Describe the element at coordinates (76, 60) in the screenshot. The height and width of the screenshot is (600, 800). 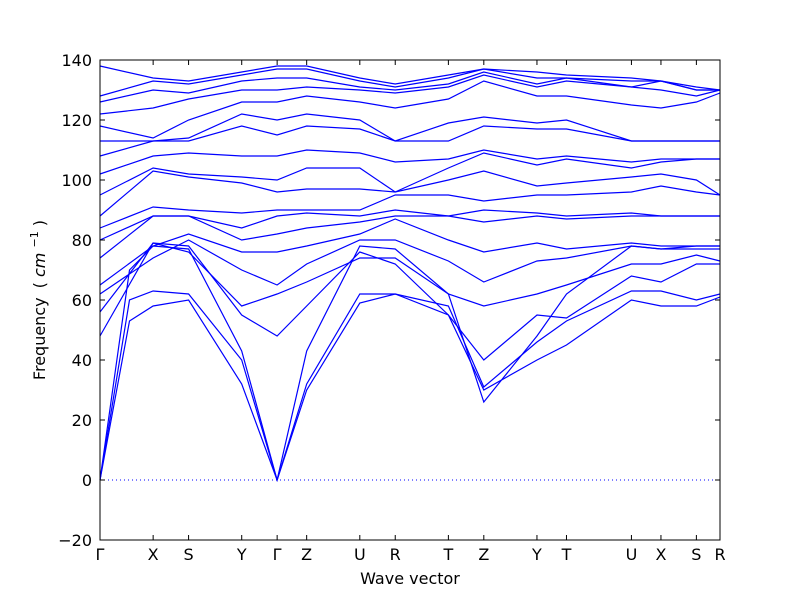
I see `y-tick-label: 140` at that location.